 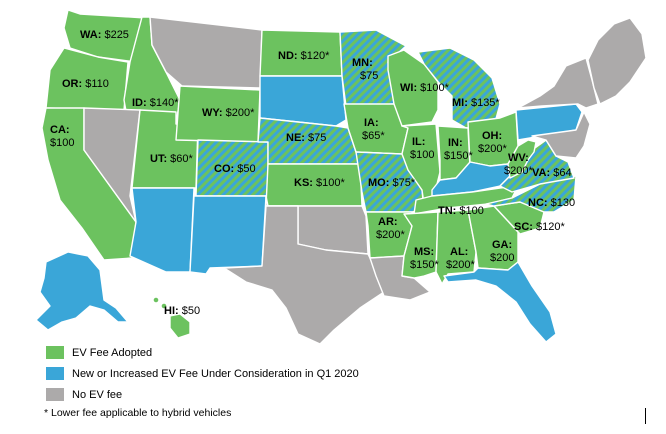 What do you see at coordinates (228, 235) in the screenshot?
I see `state-nm` at bounding box center [228, 235].